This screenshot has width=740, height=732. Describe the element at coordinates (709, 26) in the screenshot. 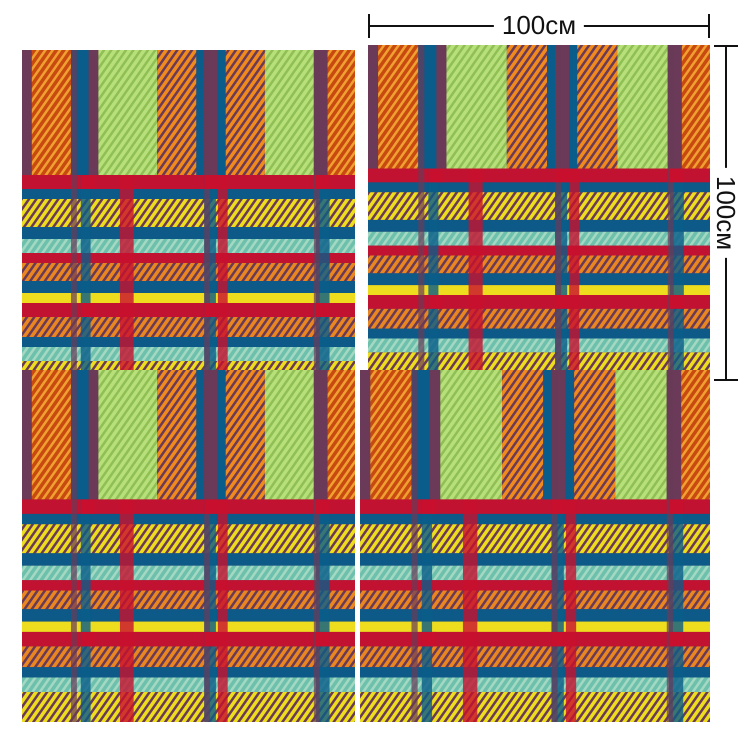

I see `width-dimension-tick-right` at that location.